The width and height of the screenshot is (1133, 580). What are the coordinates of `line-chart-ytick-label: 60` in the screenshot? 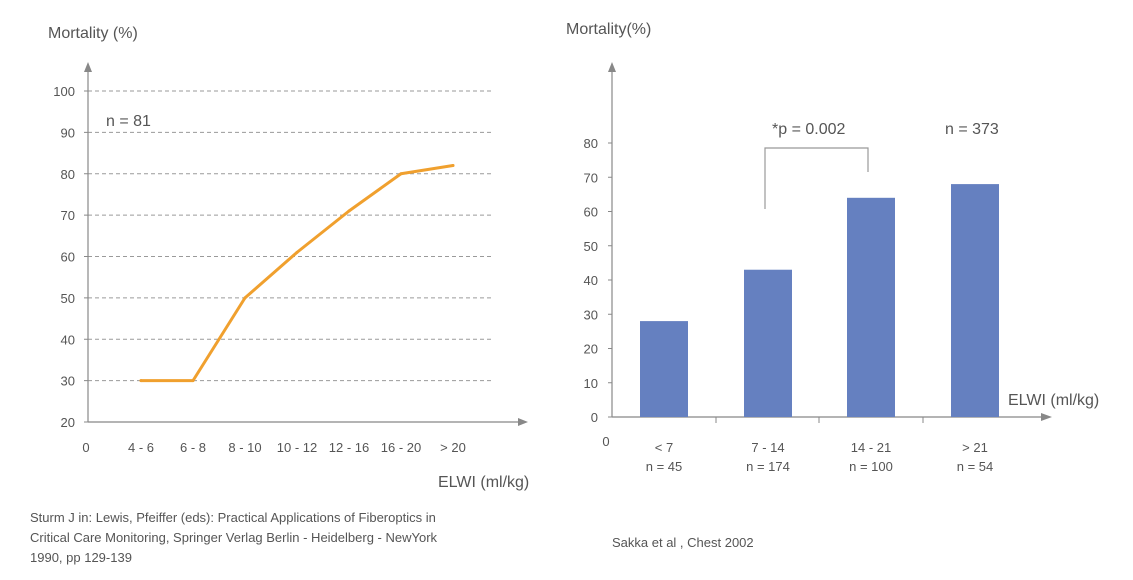 It's located at (68, 257).